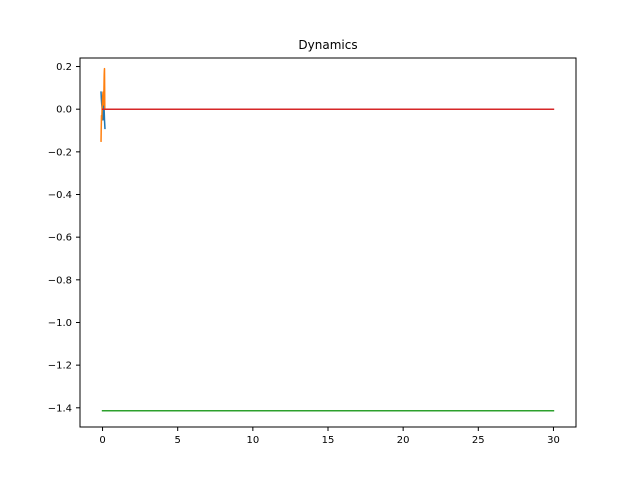 This screenshot has width=640, height=480. What do you see at coordinates (102, 440) in the screenshot?
I see `x-tick-label: 0` at bounding box center [102, 440].